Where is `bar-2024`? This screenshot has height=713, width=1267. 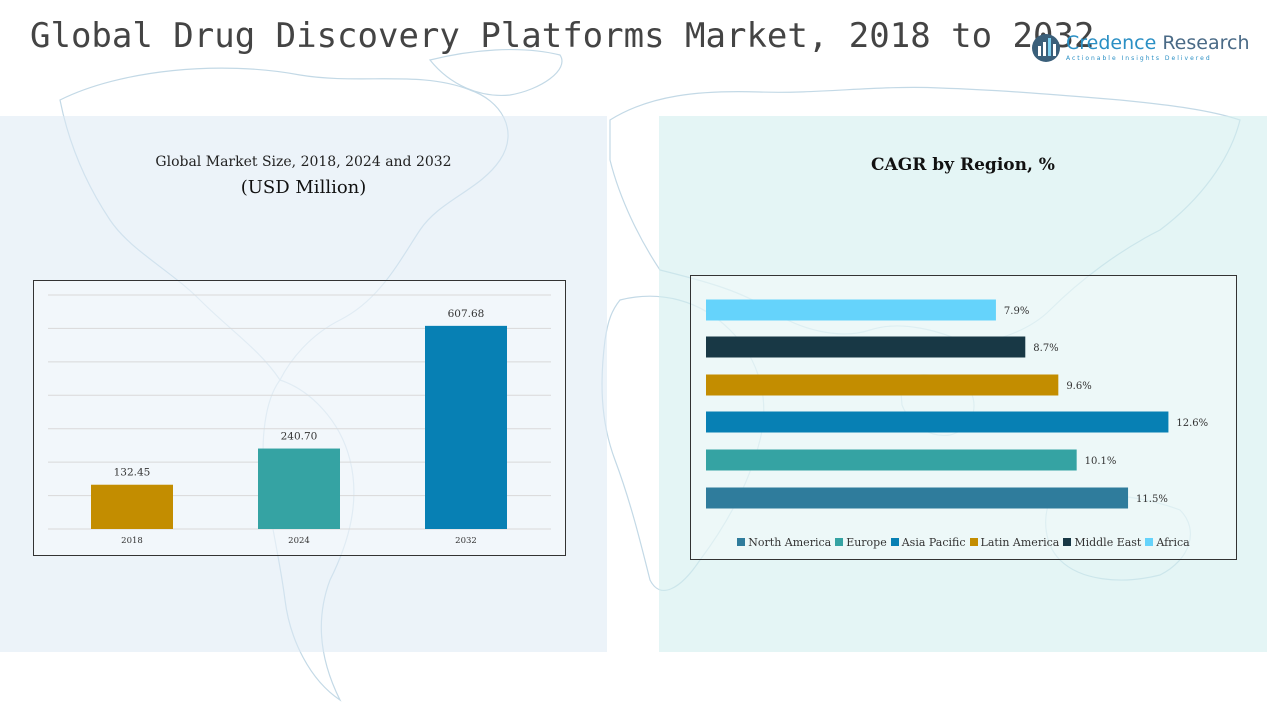 bar-2024 is located at coordinates (299, 488).